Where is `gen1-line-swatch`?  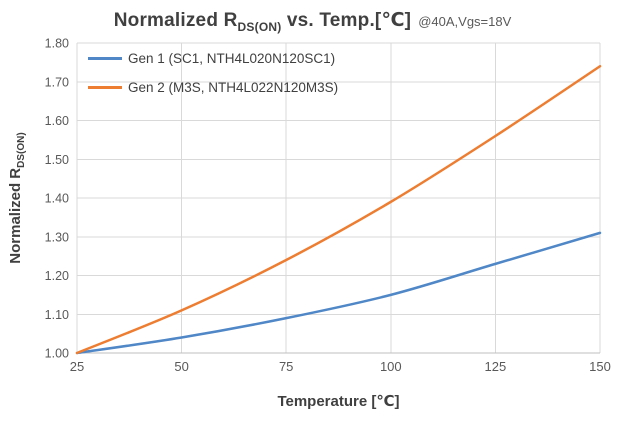 gen1-line-swatch is located at coordinates (105, 58).